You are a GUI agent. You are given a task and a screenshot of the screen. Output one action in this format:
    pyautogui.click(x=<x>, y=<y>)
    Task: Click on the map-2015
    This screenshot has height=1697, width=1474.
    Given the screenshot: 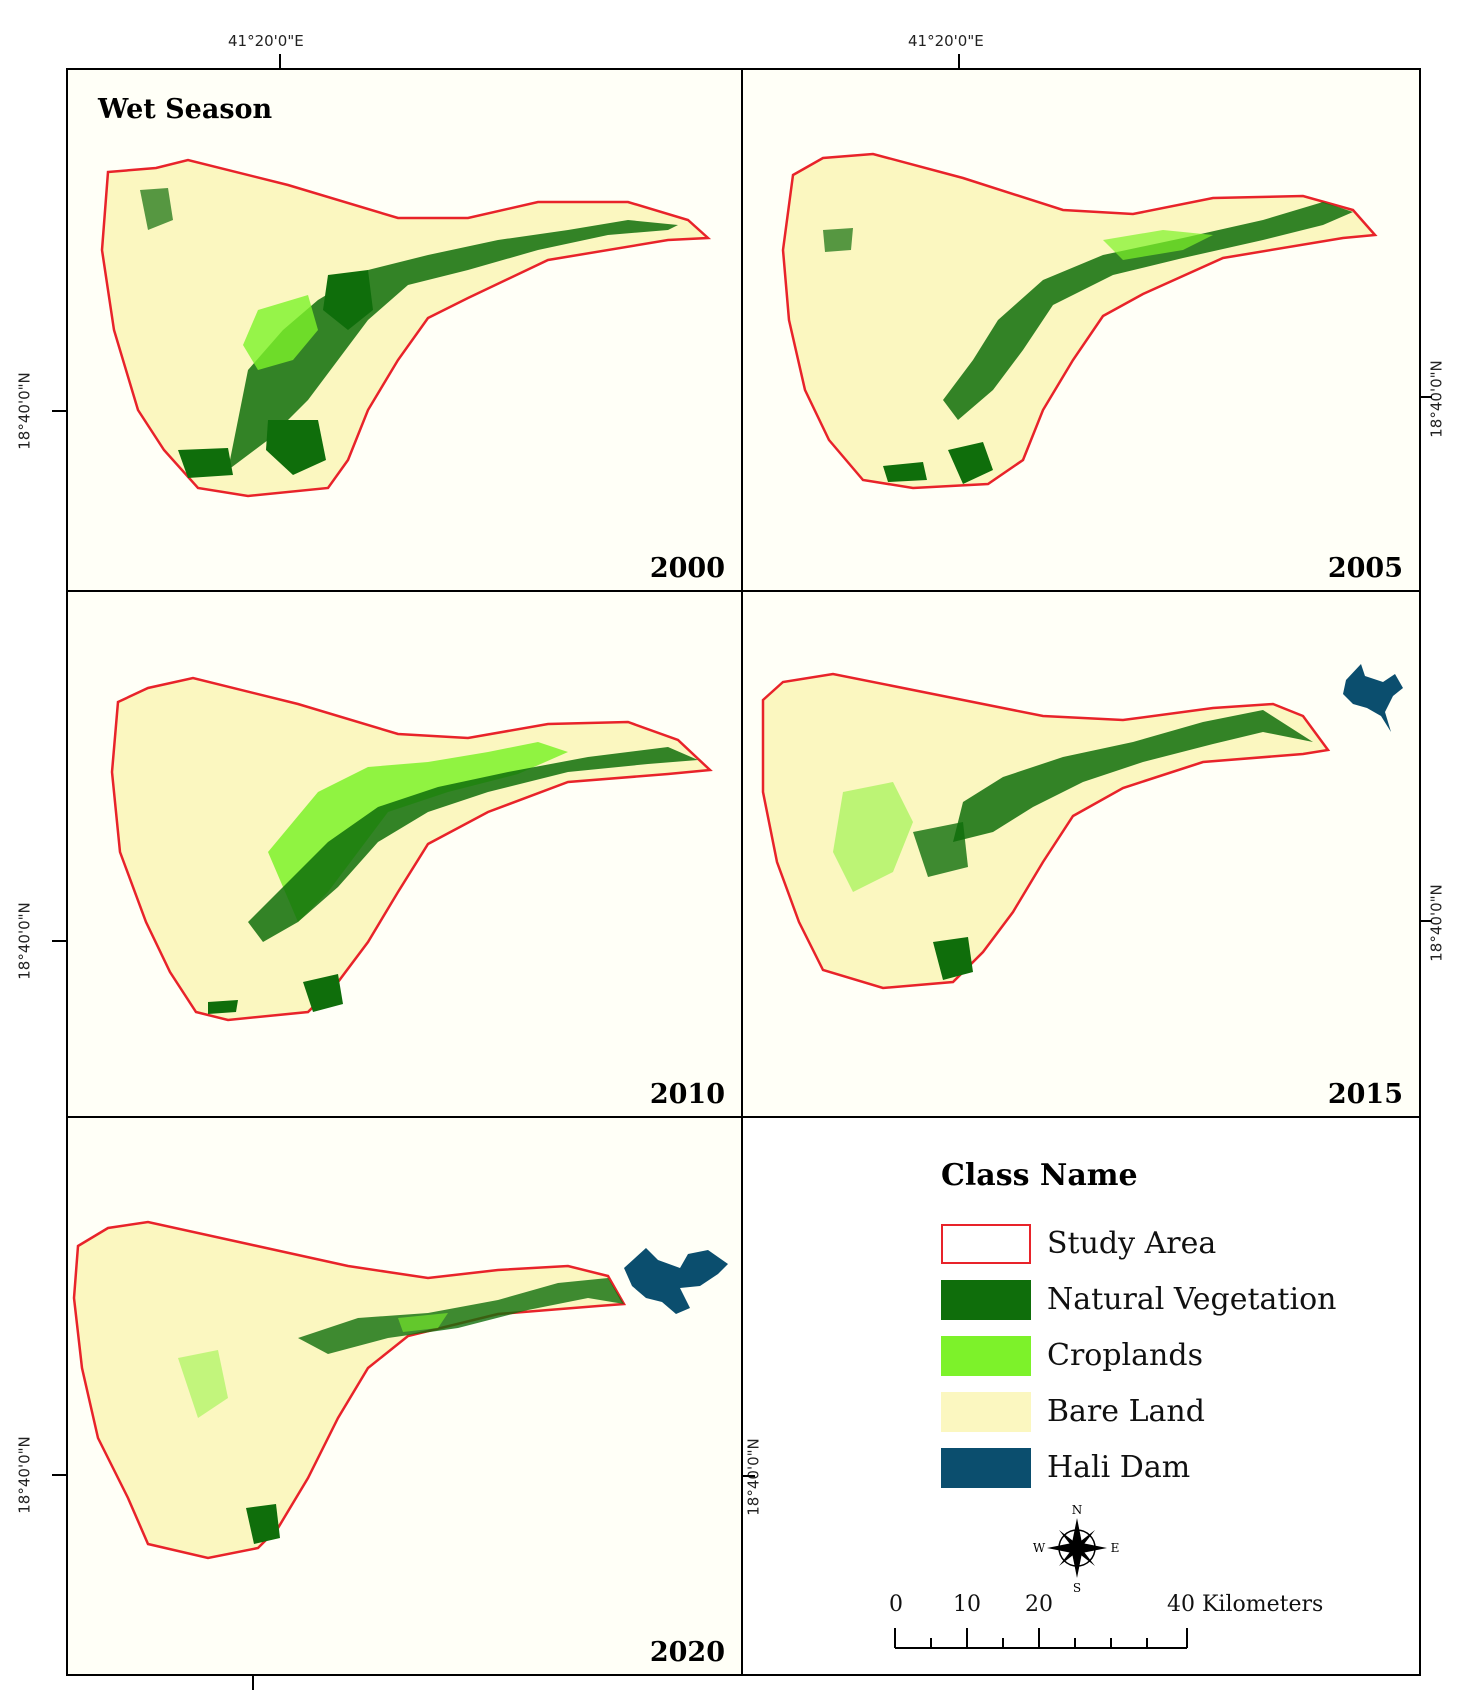 What is the action you would take?
    pyautogui.click(x=1082, y=827)
    